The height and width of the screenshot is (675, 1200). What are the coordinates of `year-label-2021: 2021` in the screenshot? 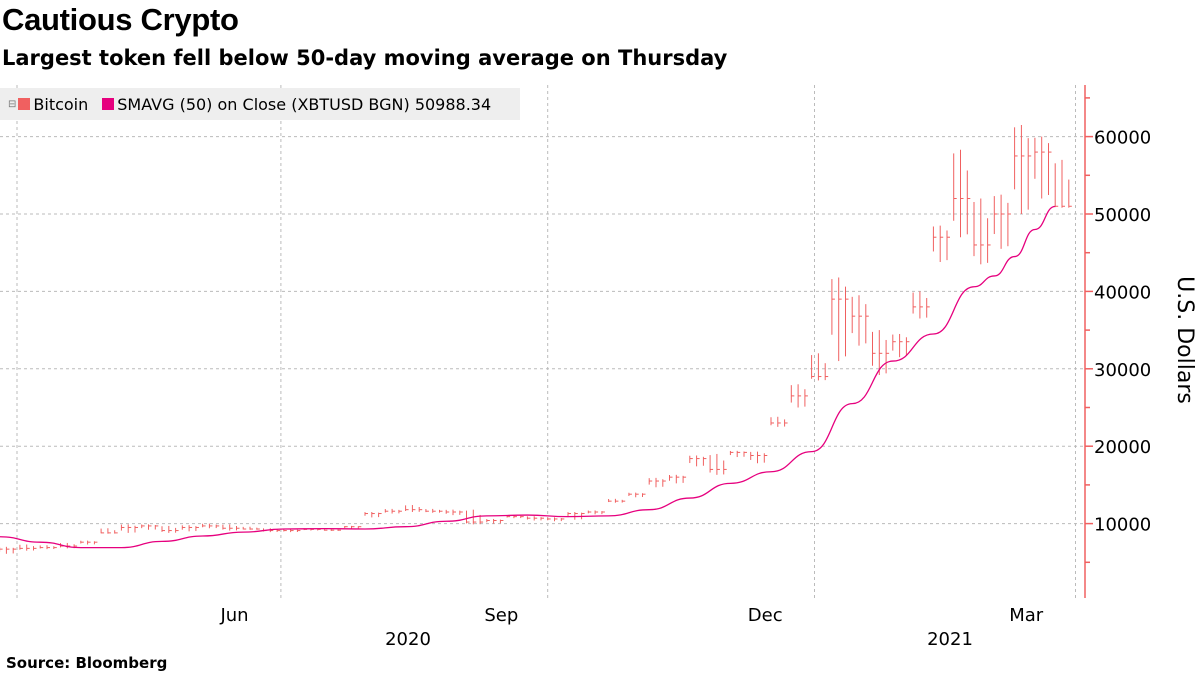 It's located at (950, 639).